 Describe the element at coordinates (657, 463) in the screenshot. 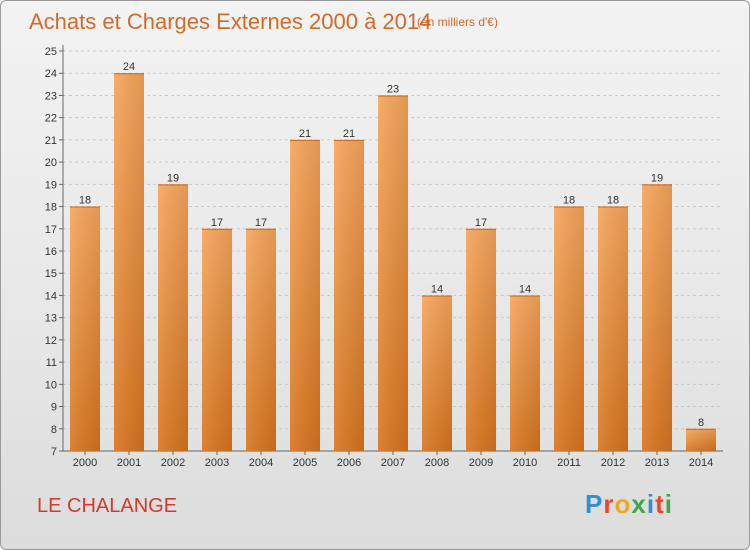

I see `x-tick-label: 2013` at that location.